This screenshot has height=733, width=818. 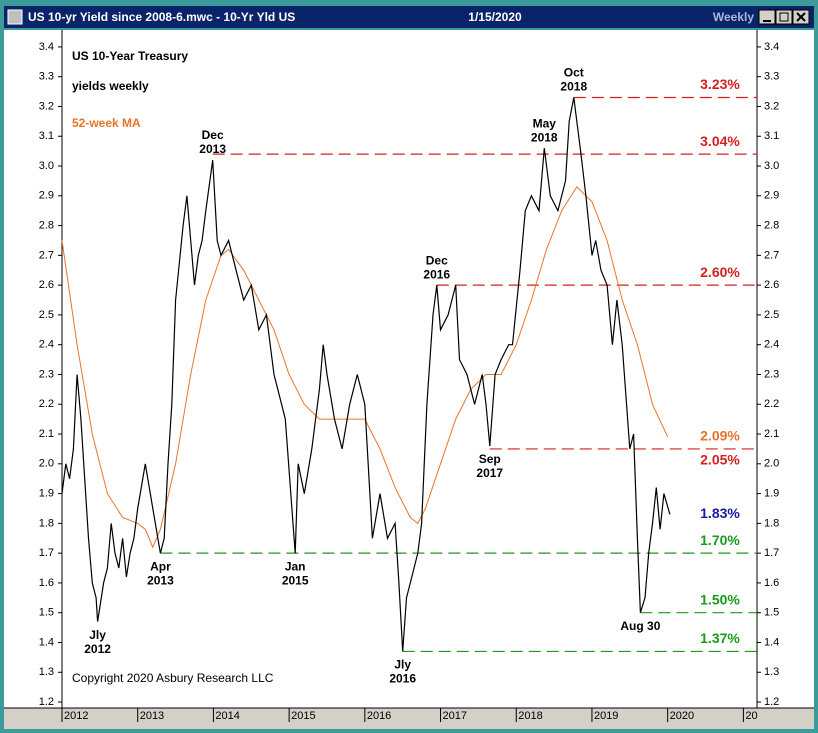 I want to click on app-icon, so click(x=15, y=17).